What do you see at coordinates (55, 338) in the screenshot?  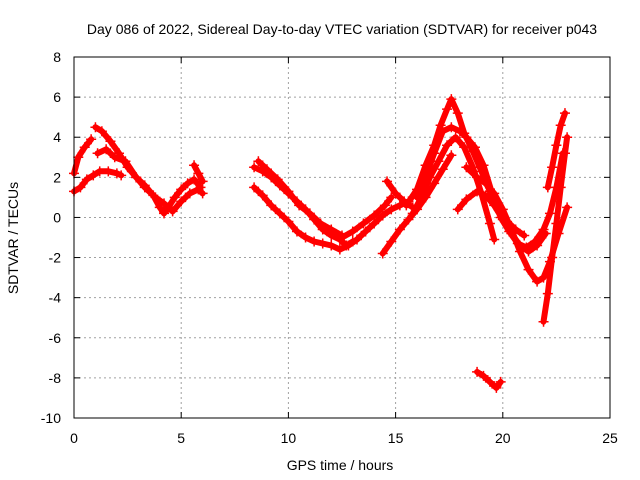 I see `y-tick-label: -6` at bounding box center [55, 338].